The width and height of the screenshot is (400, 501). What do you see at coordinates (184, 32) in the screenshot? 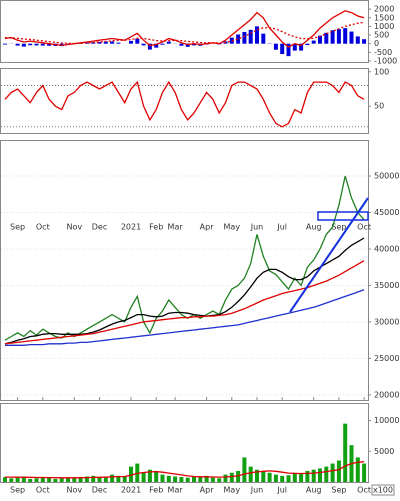
I see `signal-line` at bounding box center [184, 32].